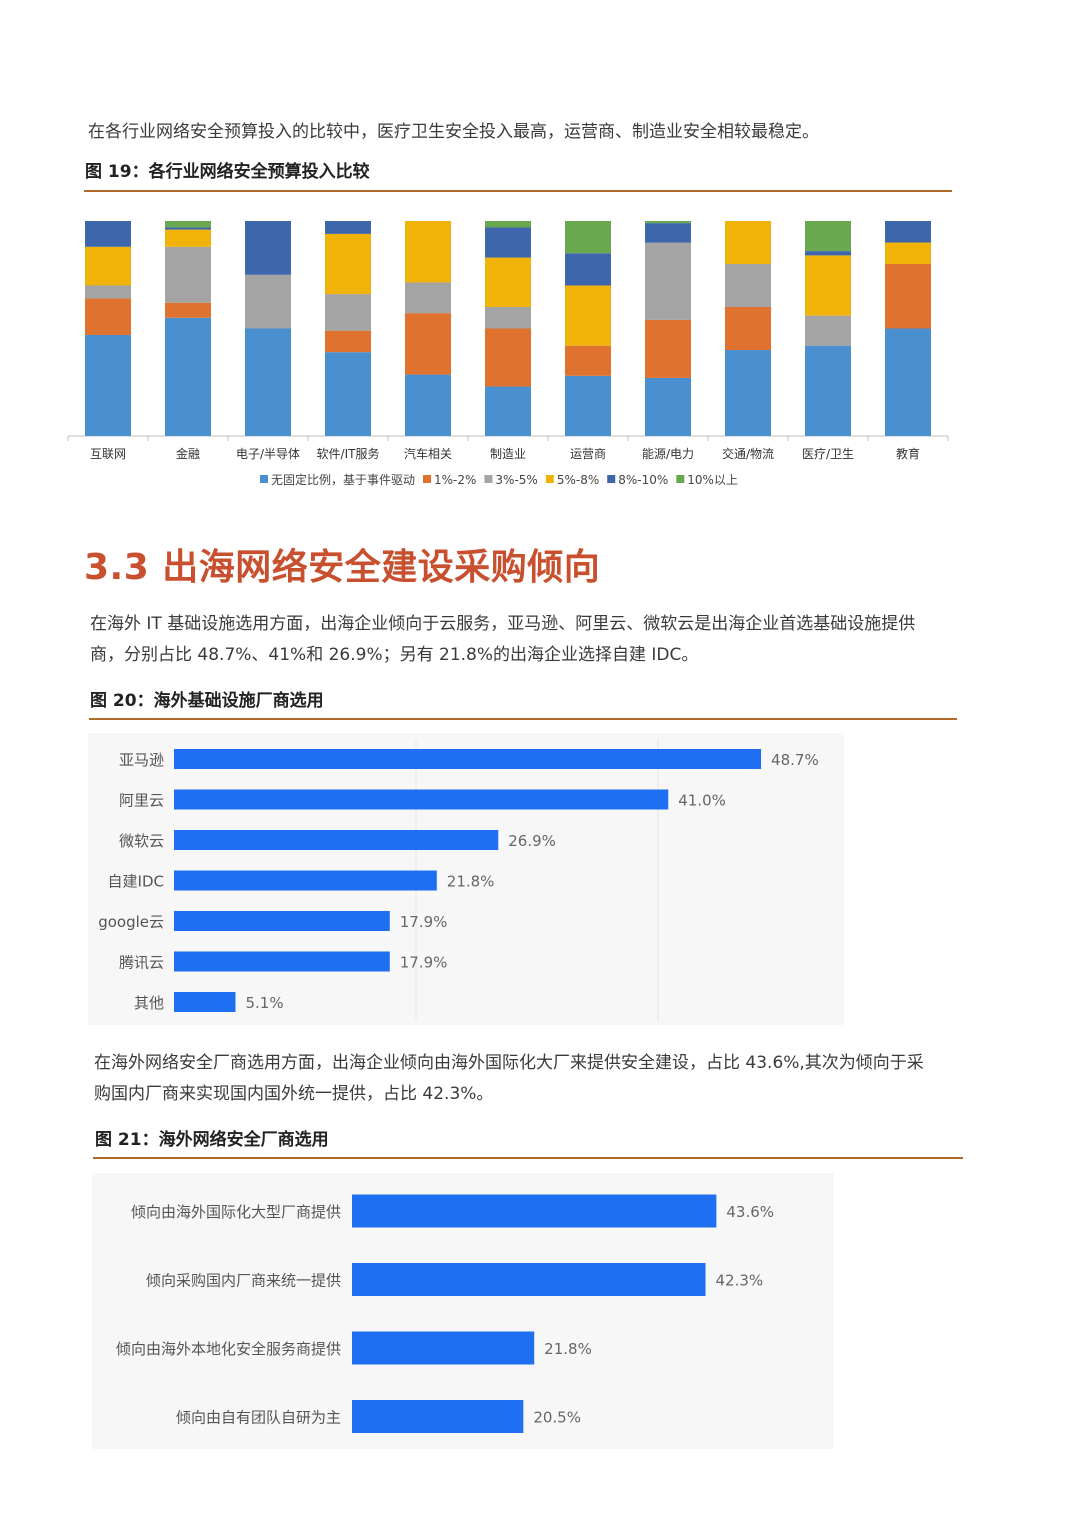  Describe the element at coordinates (227, 172) in the screenshot. I see `figure-19-caption: 图 19：各行业网络安全预算投入比较` at that location.